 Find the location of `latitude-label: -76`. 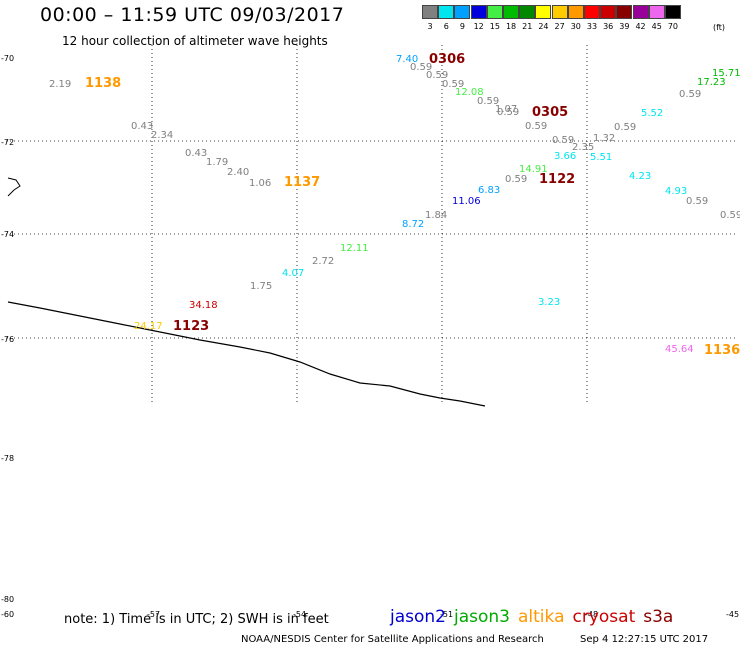

latitude-label: -76 is located at coordinates (7, 339).